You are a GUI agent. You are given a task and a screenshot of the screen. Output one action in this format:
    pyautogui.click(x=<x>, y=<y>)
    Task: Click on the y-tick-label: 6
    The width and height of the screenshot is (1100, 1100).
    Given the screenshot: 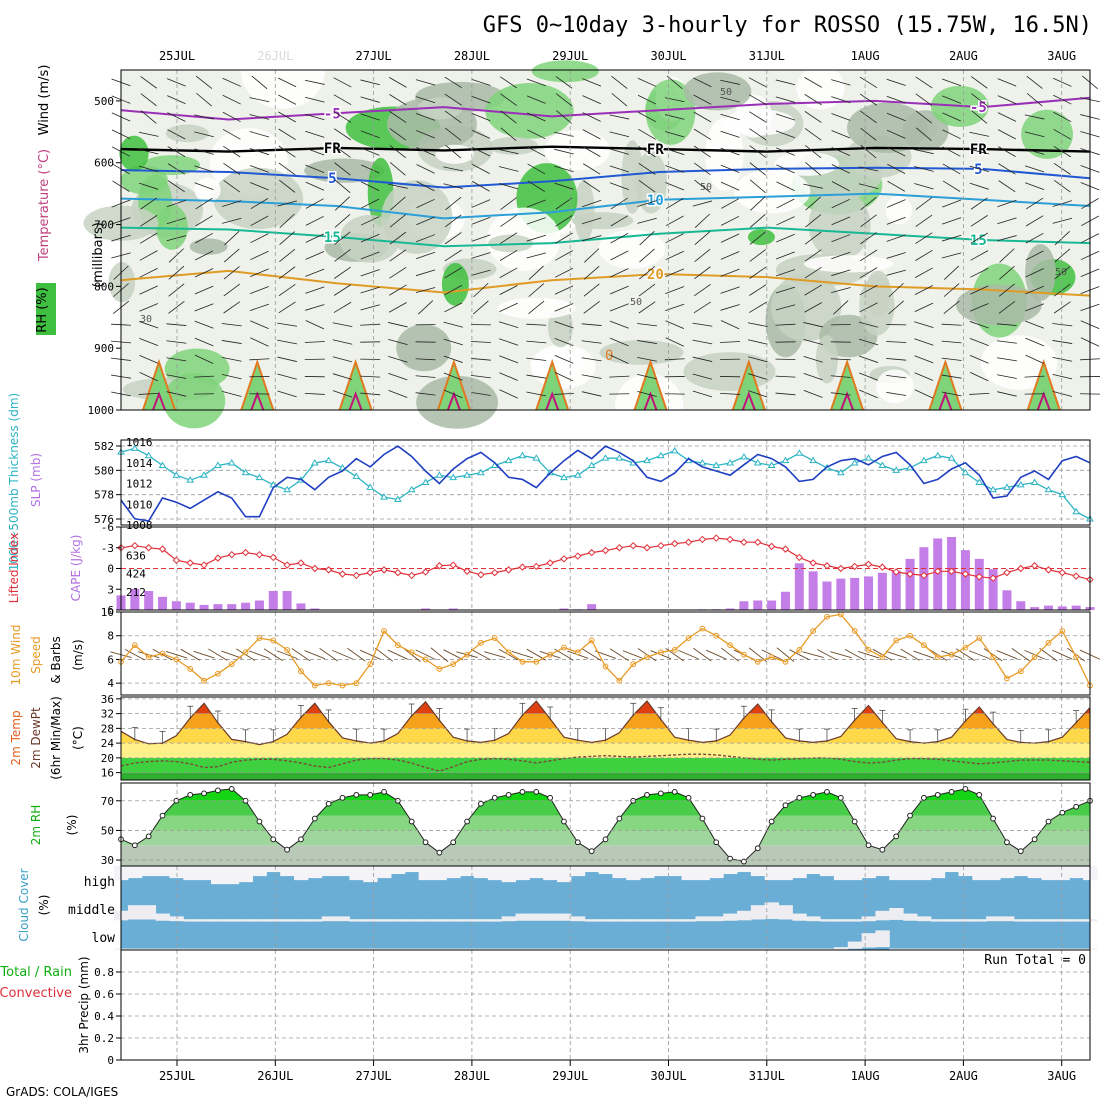 What is the action you would take?
    pyautogui.click(x=110, y=610)
    